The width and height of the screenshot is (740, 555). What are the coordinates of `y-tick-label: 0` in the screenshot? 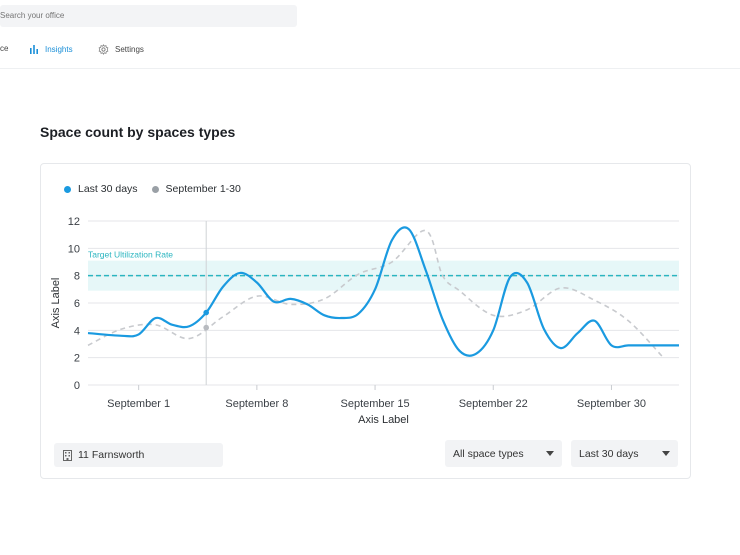 It's located at (77, 386).